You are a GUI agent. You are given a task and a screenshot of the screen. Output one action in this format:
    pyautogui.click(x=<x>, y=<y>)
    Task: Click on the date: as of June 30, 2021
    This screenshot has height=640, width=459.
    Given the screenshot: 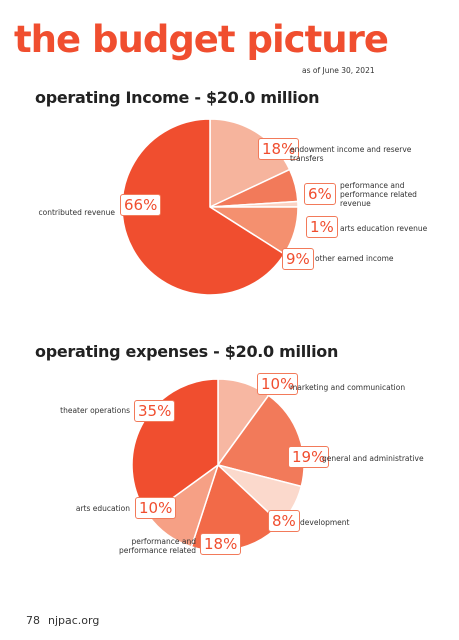 What is the action you would take?
    pyautogui.click(x=338, y=70)
    